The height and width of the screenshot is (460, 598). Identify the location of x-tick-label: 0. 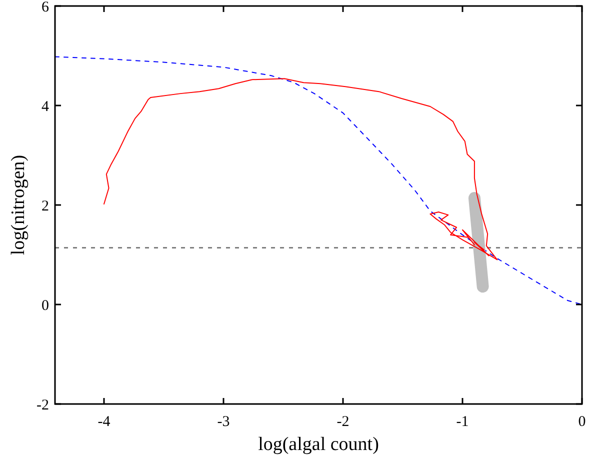
(582, 422).